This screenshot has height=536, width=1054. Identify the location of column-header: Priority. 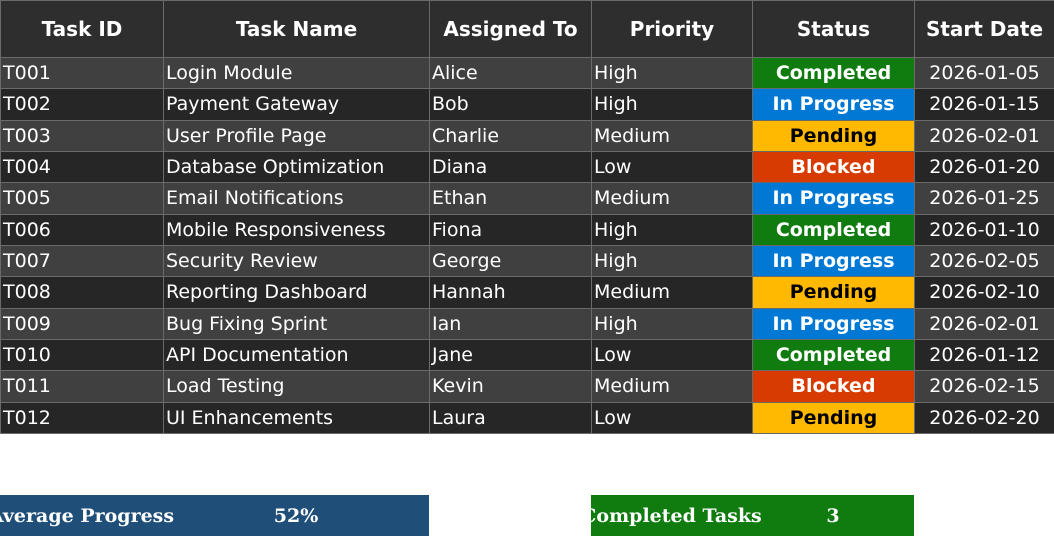
(672, 29).